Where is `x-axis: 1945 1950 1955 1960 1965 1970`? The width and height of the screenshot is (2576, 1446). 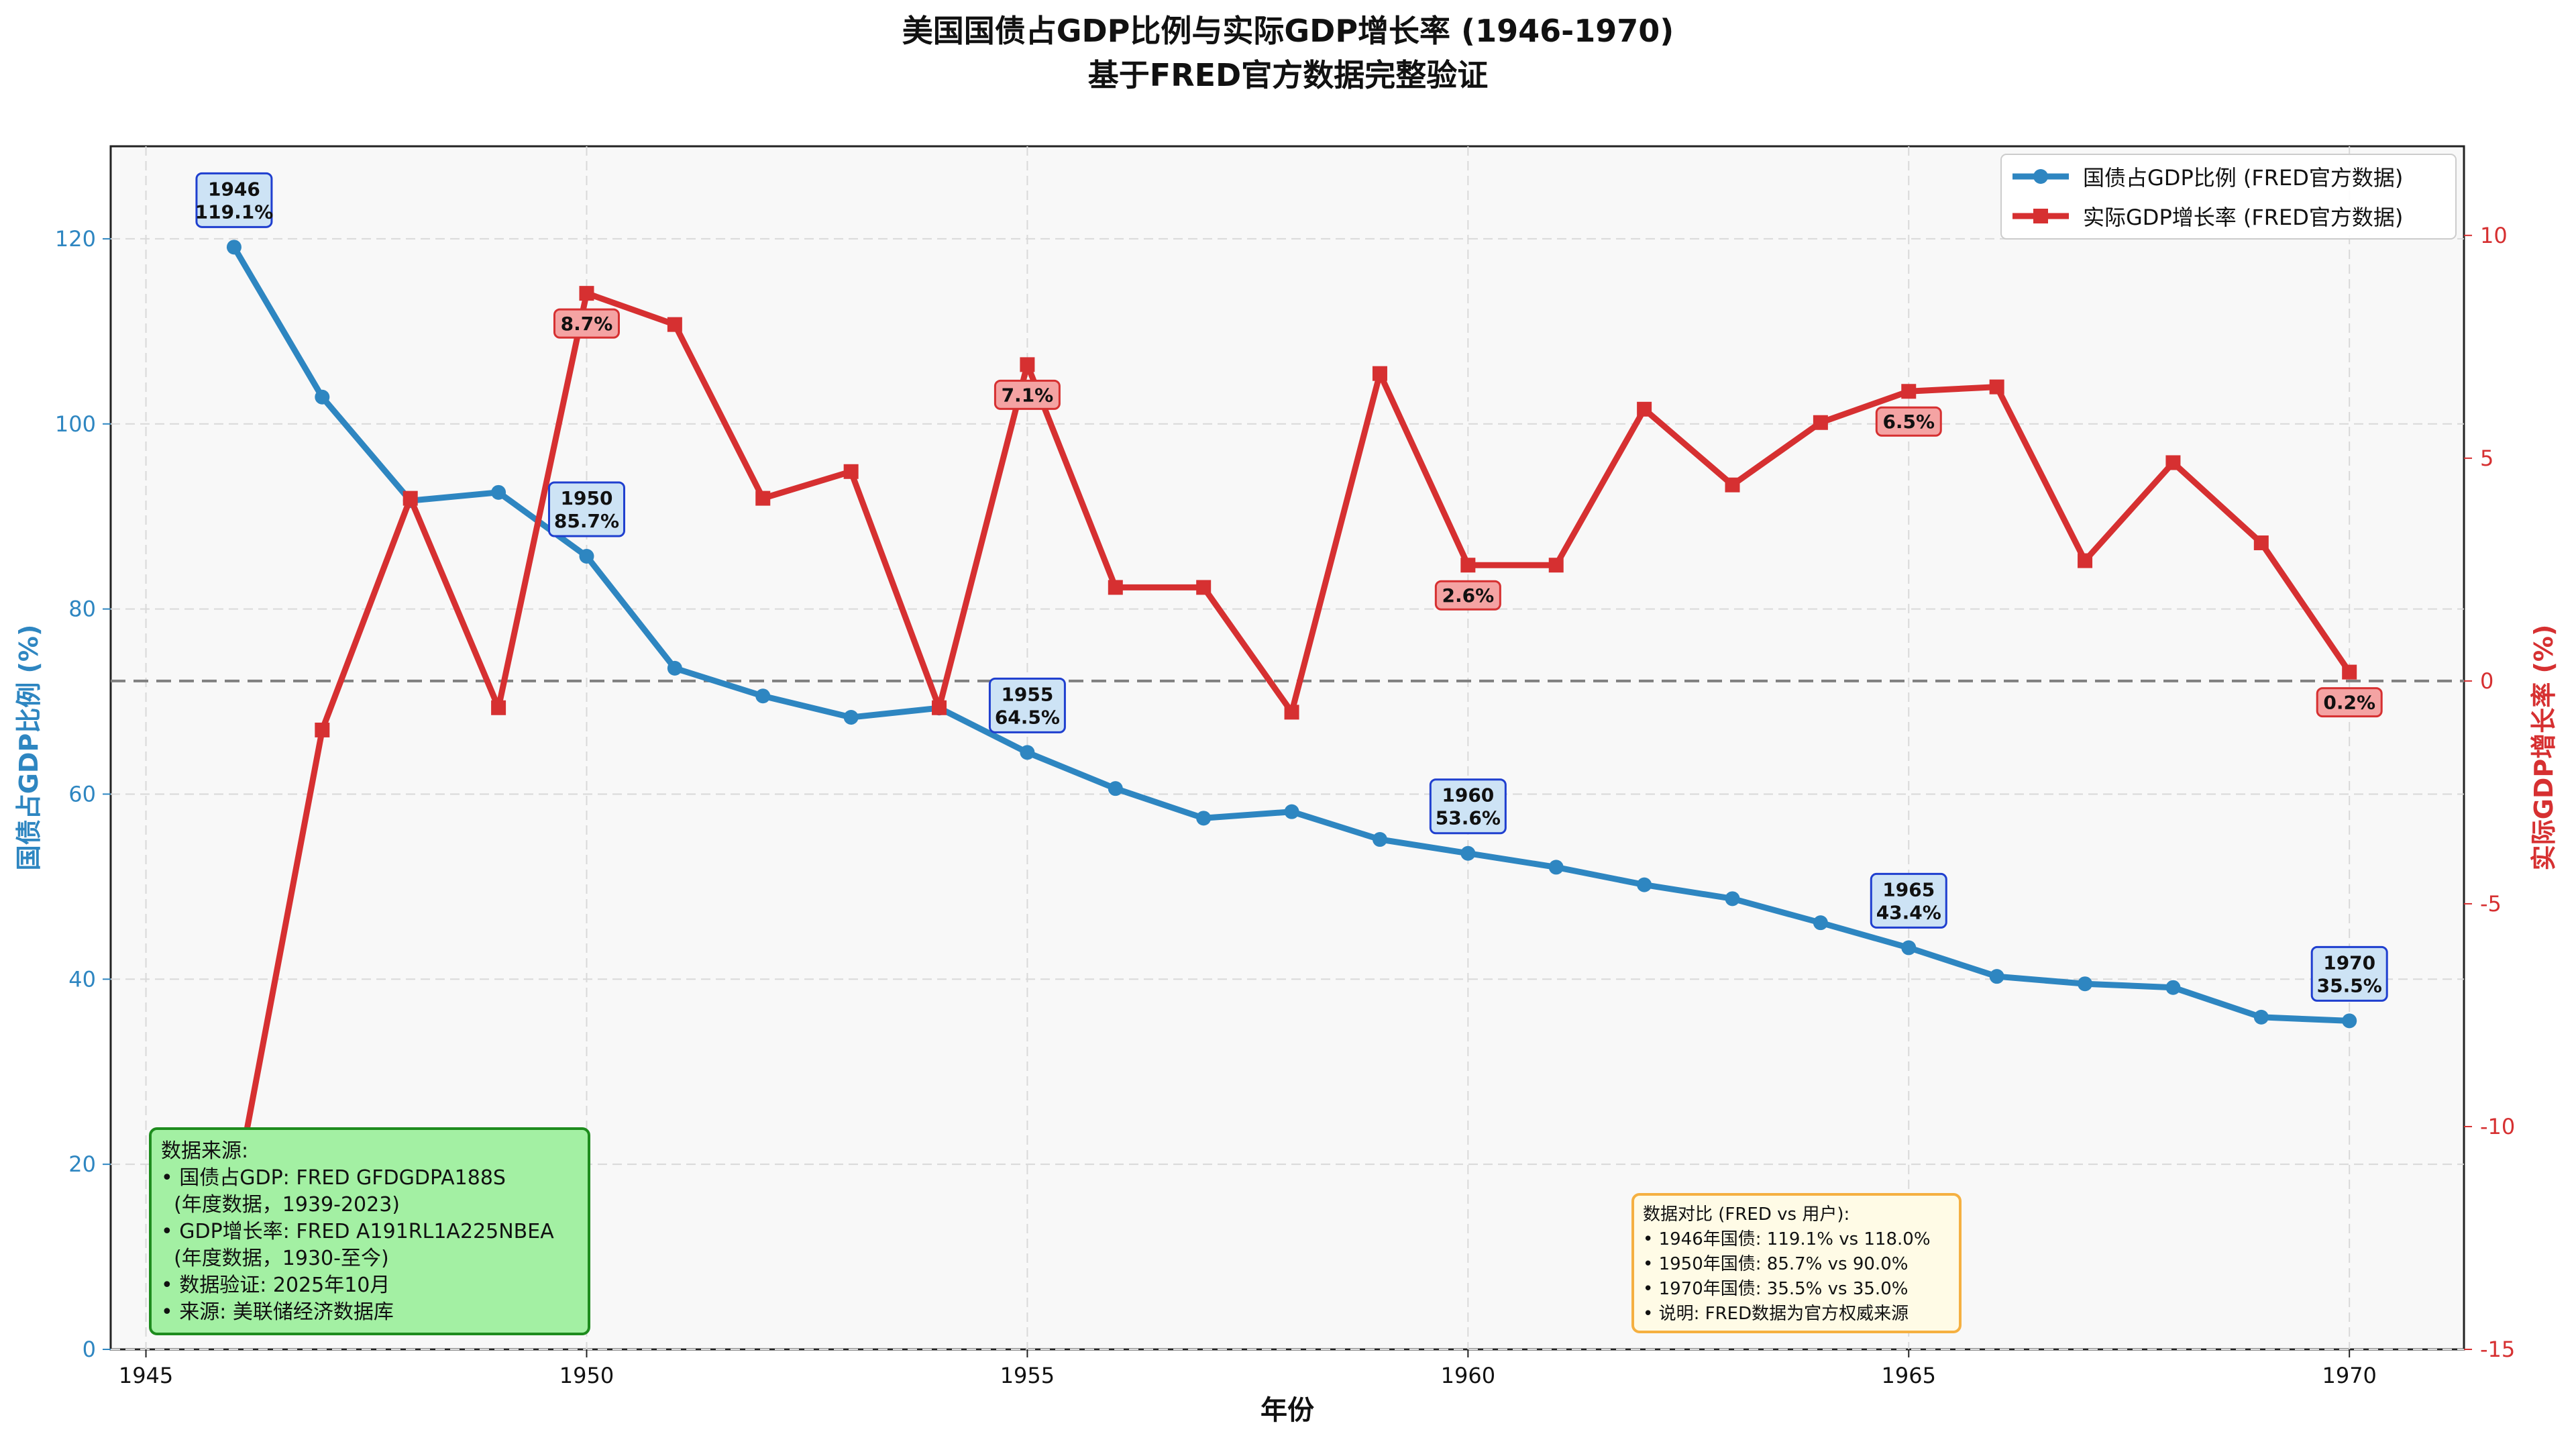
x-axis: 1945 1950 1955 1960 1965 1970 is located at coordinates (1248, 1369).